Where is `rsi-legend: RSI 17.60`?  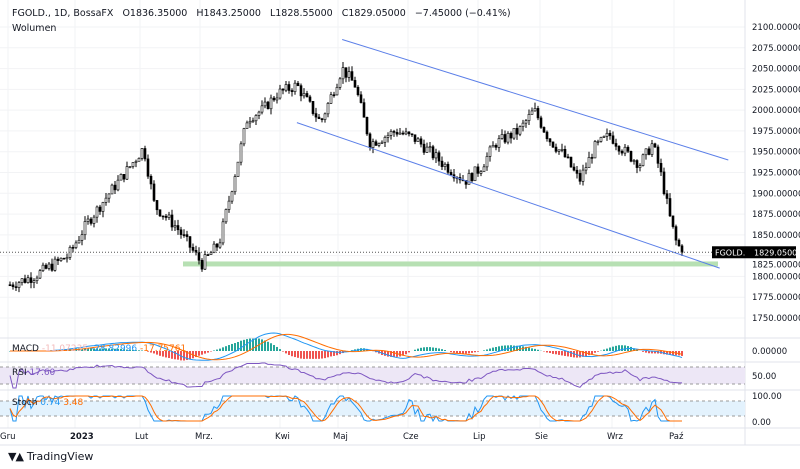
rsi-legend: RSI 17.60 is located at coordinates (33, 373).